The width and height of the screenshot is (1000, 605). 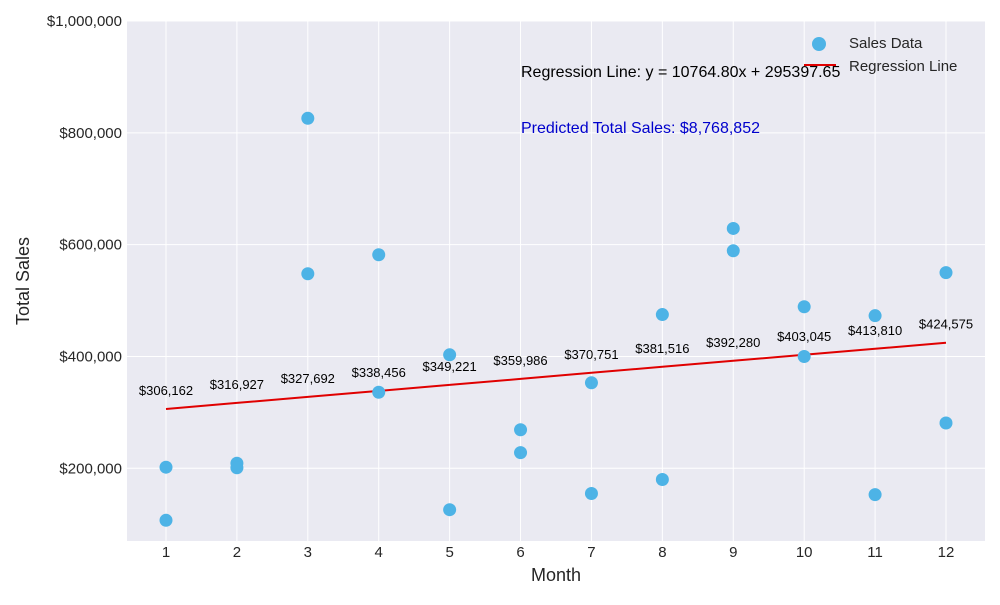 I want to click on legend: Sales Data Regression Line, so click(x=880, y=55).